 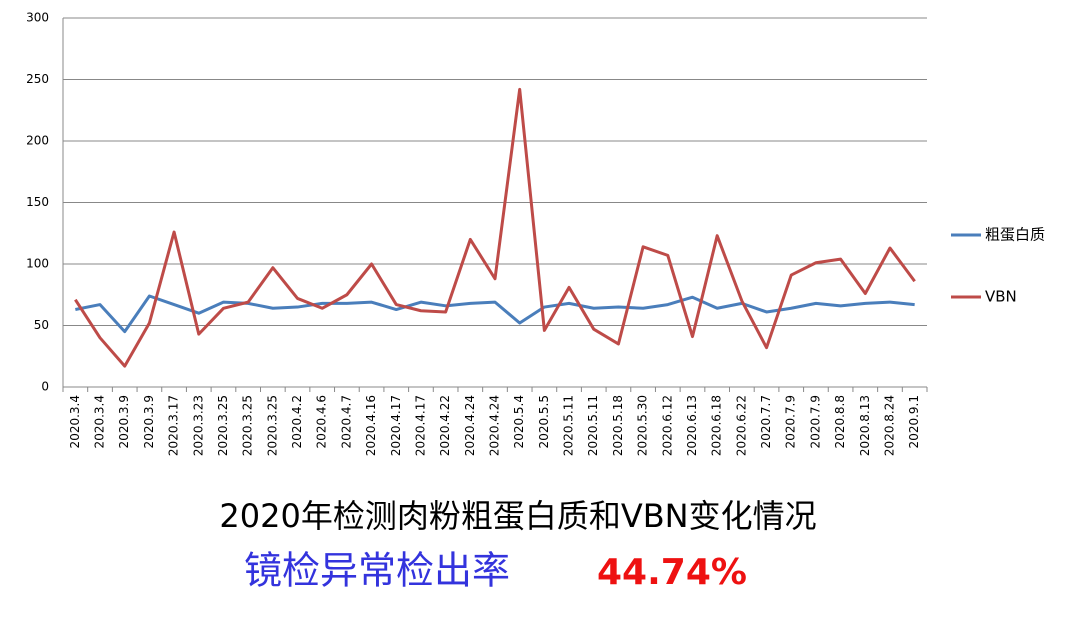 I want to click on x-tick-label: 2020.4.6, so click(x=322, y=421).